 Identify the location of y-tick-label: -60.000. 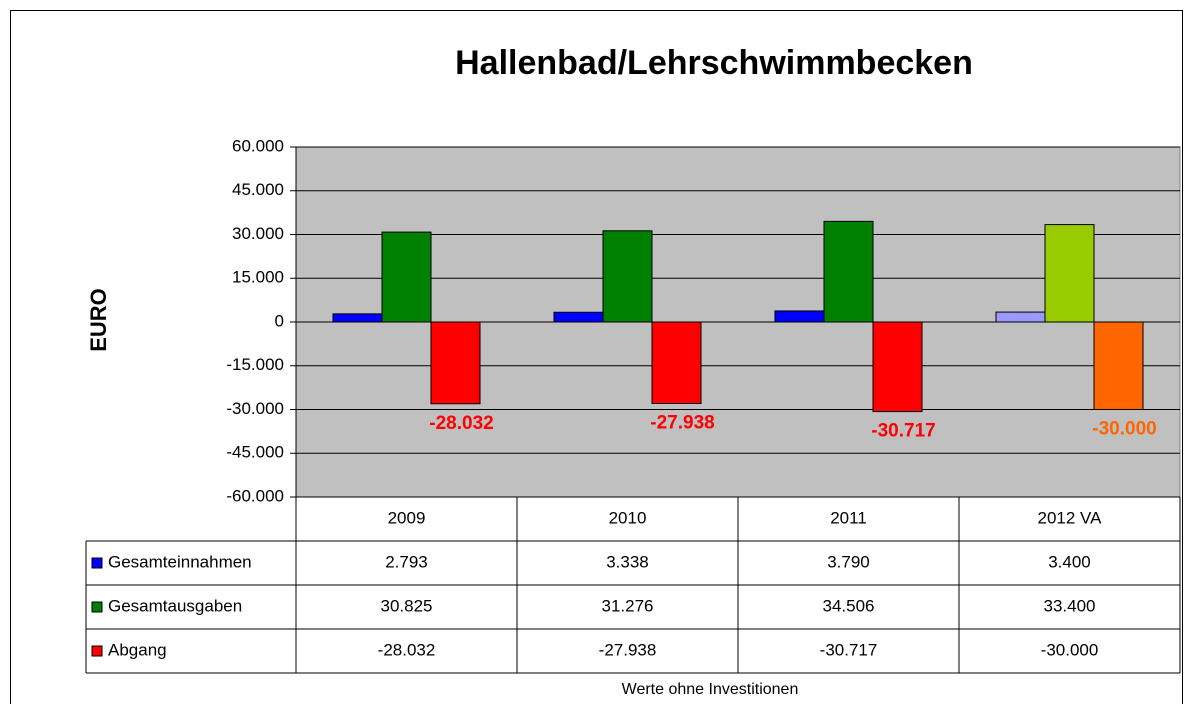
(255, 495).